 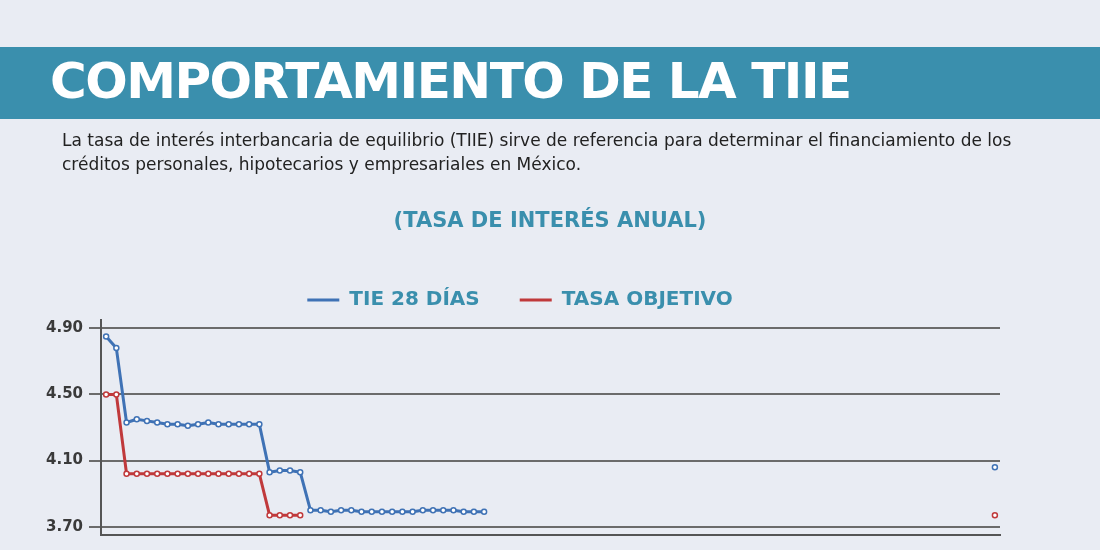 I want to click on chart-title: COMPORTAMIENTO DE LA TIIE, so click(x=450, y=81).